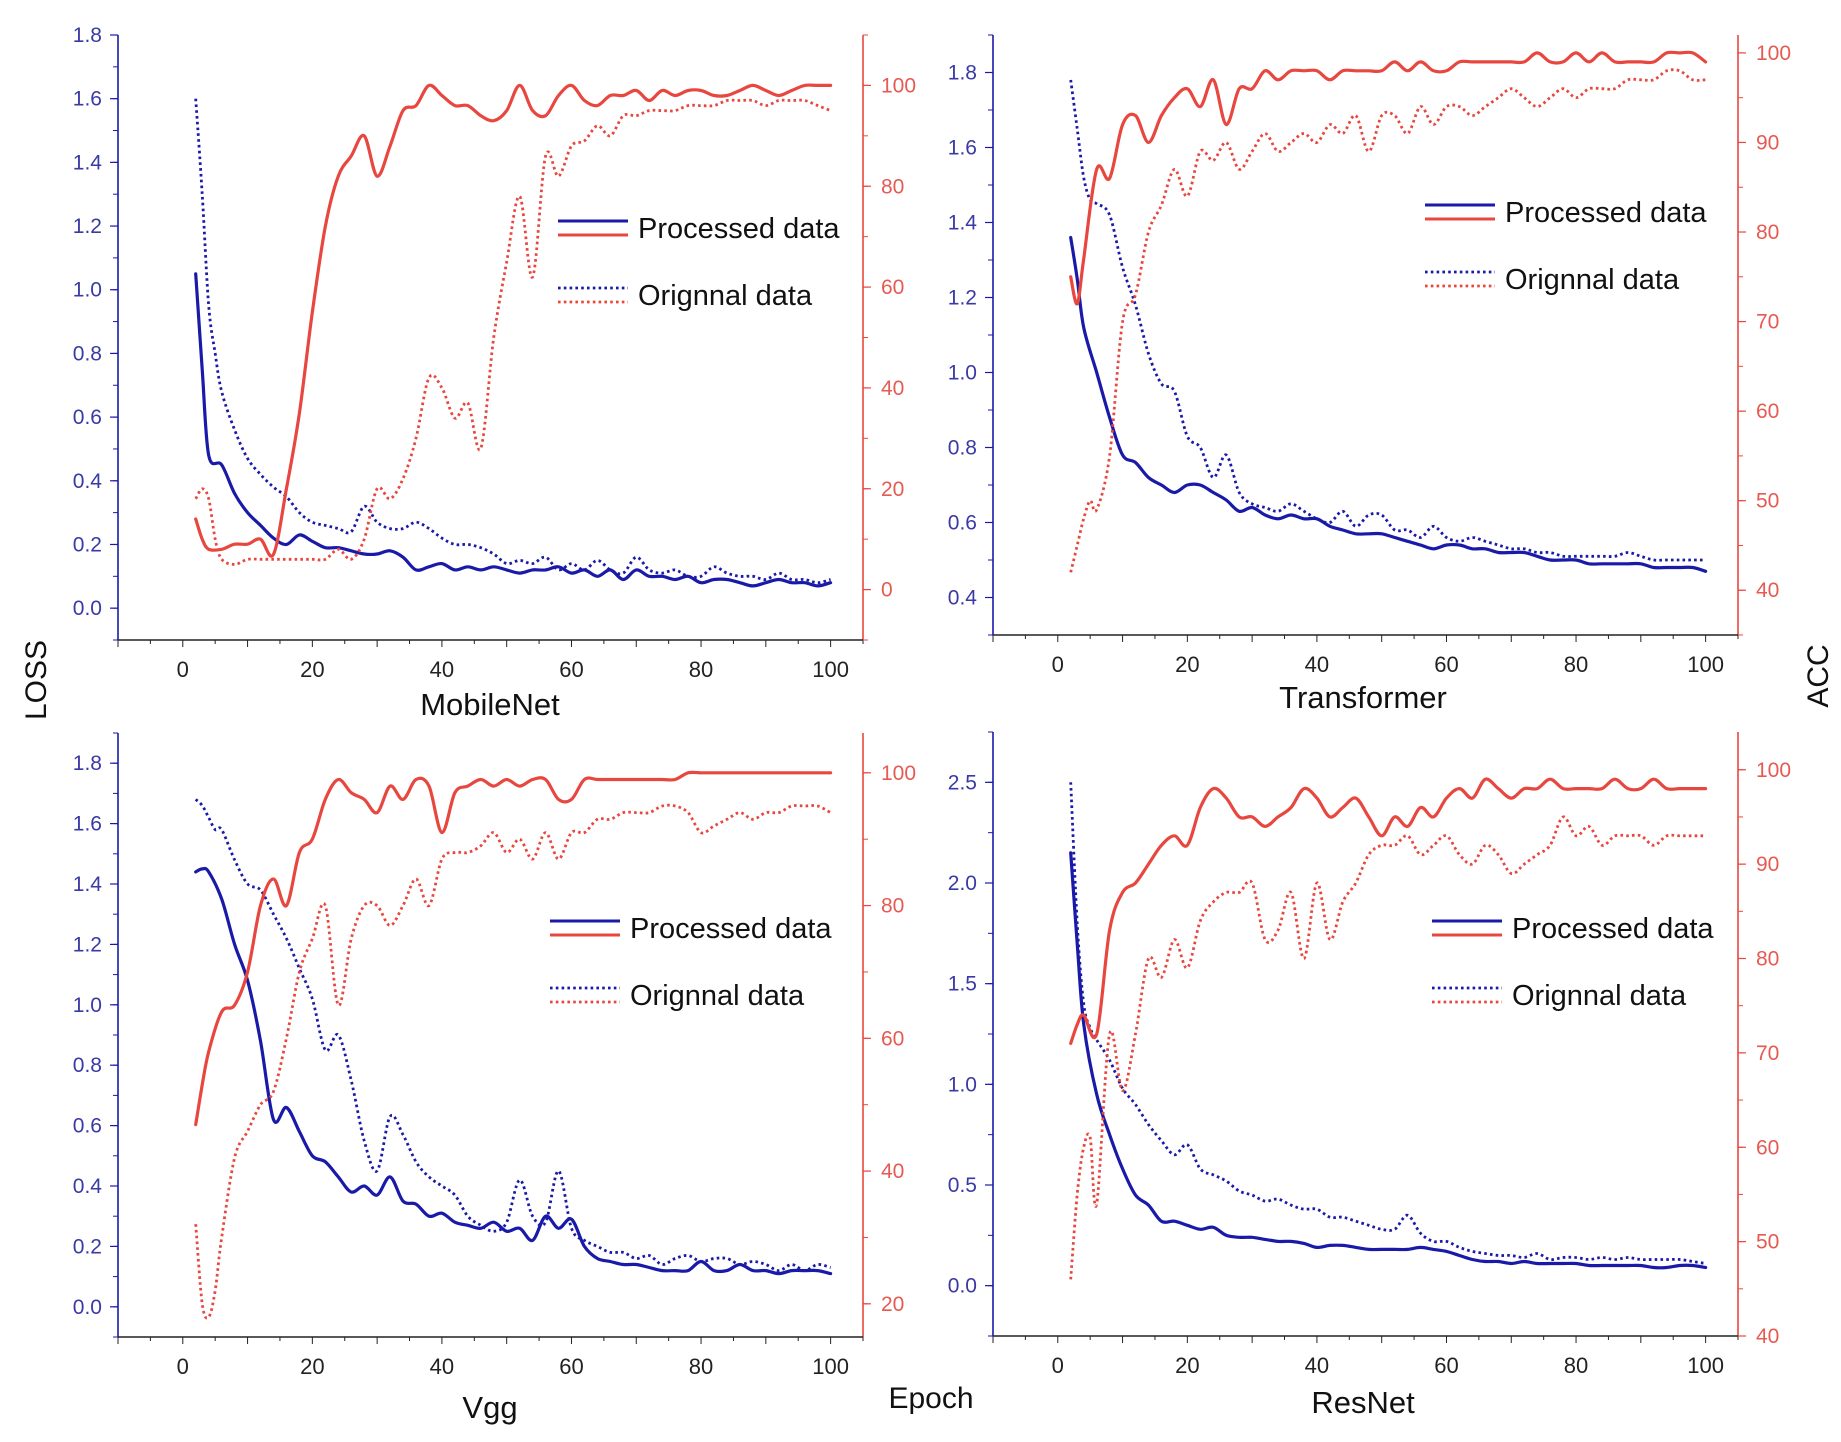 The width and height of the screenshot is (1841, 1442). Describe the element at coordinates (962, 1185) in the screenshot. I see `loss-tick-label: 0.5` at that location.